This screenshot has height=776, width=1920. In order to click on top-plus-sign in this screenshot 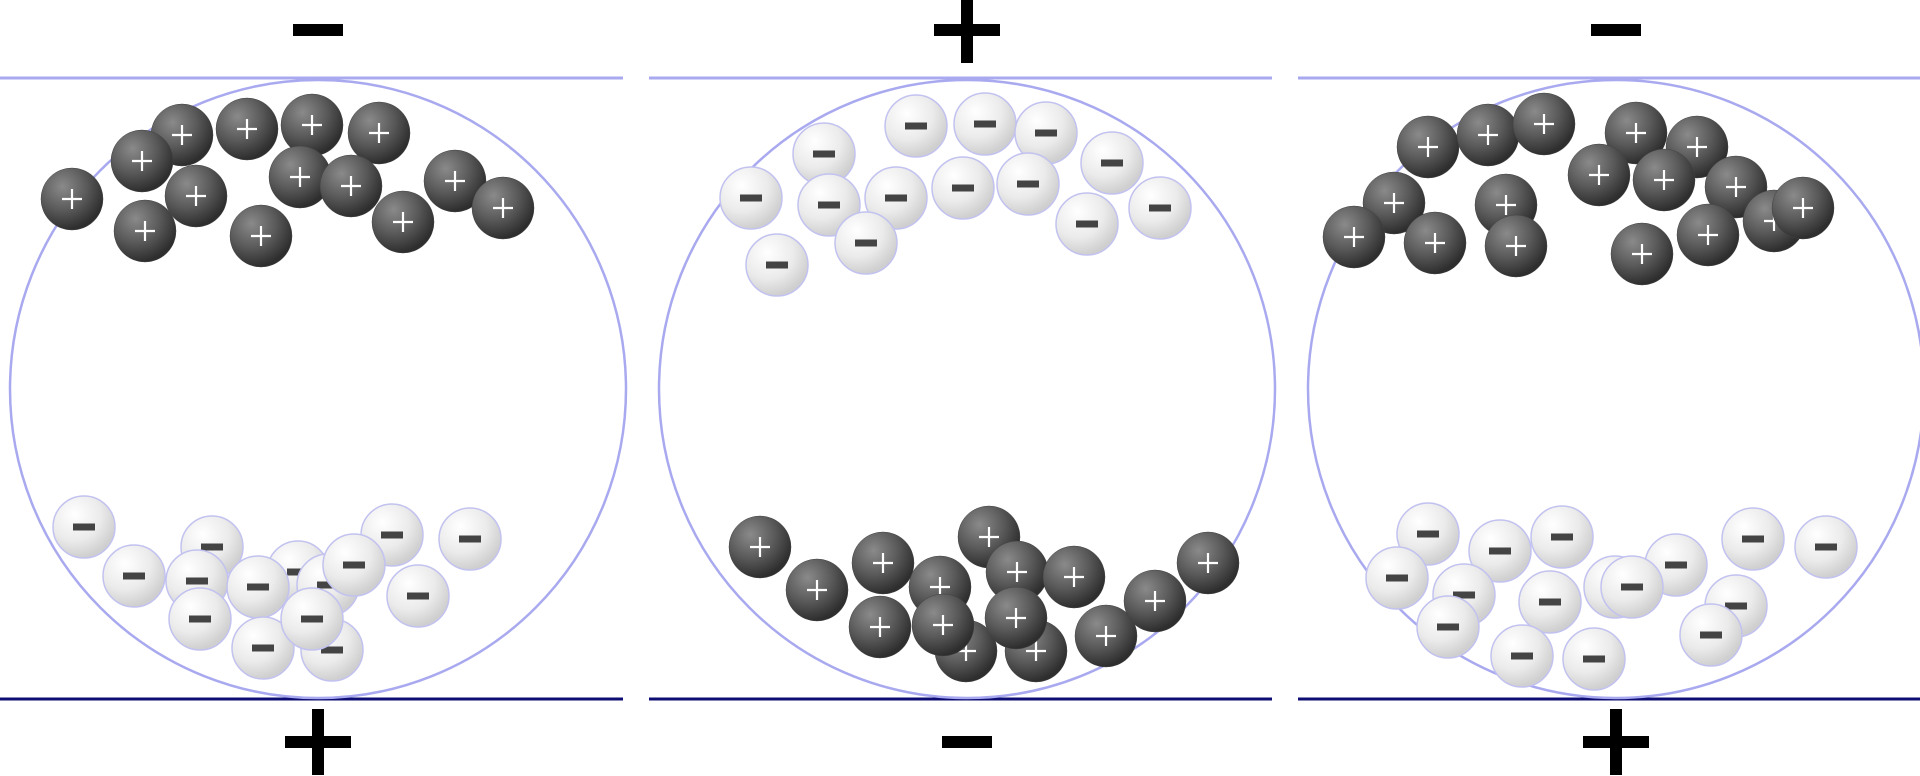, I will do `click(967, 31)`.